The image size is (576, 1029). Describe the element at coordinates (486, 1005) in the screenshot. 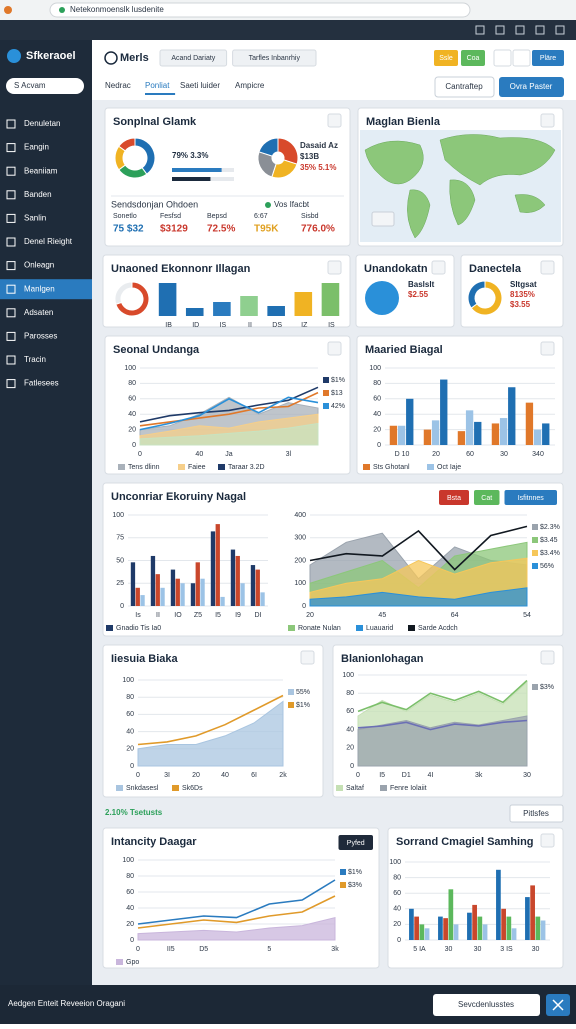

I see `footer-button` at that location.